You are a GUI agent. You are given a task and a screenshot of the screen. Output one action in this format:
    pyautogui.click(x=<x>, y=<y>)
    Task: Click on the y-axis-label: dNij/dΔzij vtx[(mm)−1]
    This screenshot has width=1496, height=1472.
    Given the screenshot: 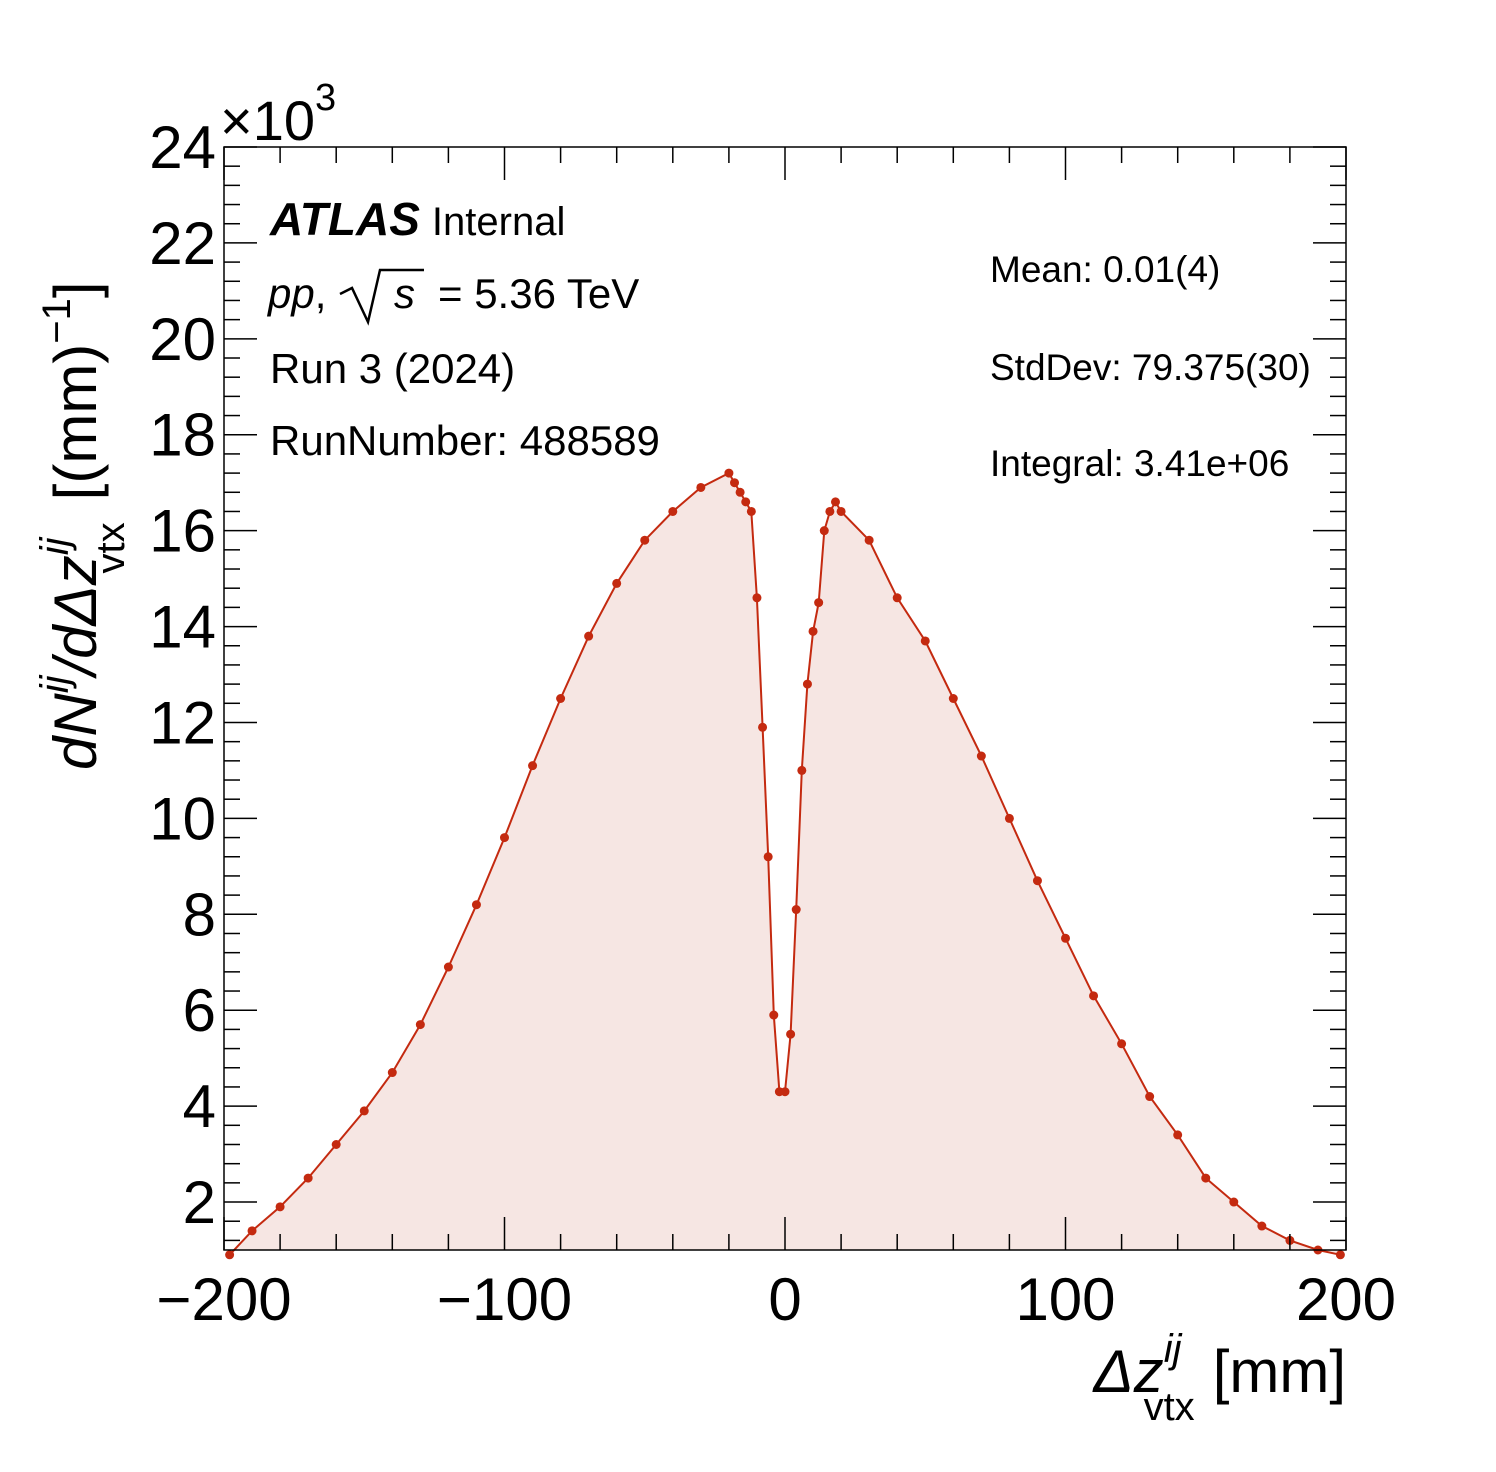 What is the action you would take?
    pyautogui.click(x=83, y=525)
    